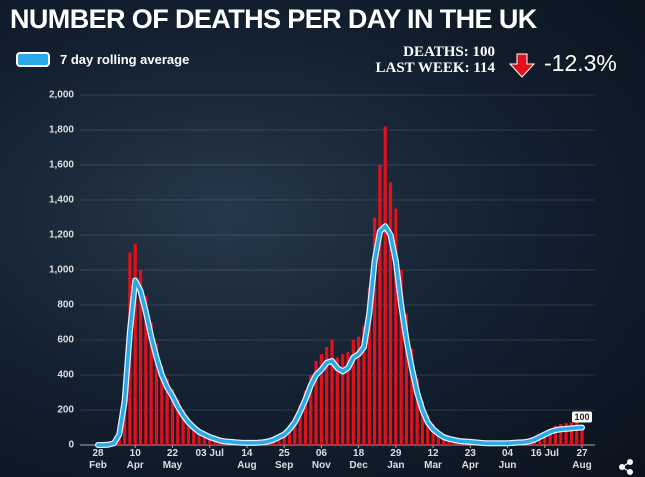 This screenshot has height=477, width=645. I want to click on x-tick-label: 04 Jun, so click(507, 459).